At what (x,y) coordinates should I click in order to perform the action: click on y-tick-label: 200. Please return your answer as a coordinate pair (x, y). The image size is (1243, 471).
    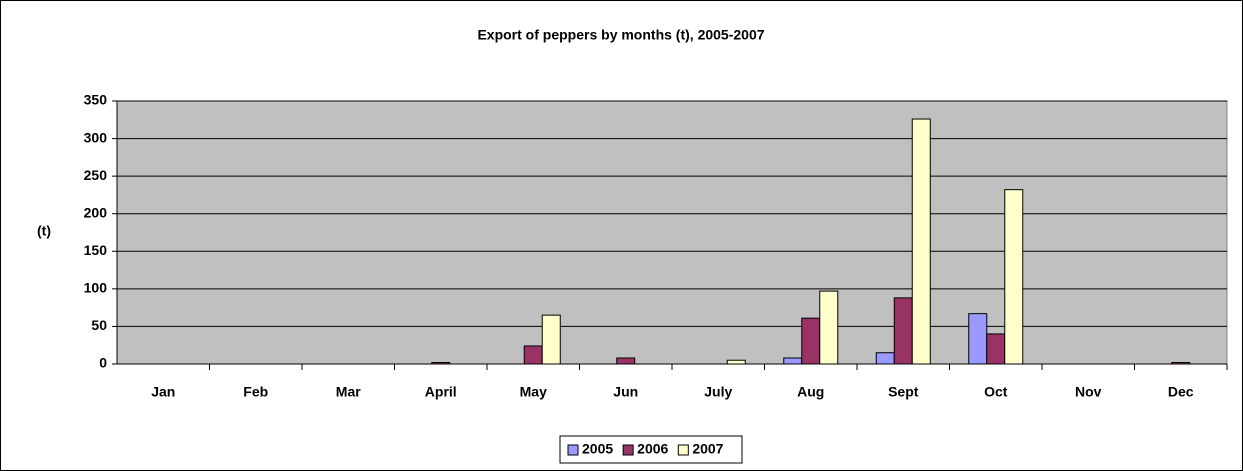
    Looking at the image, I should click on (96, 212).